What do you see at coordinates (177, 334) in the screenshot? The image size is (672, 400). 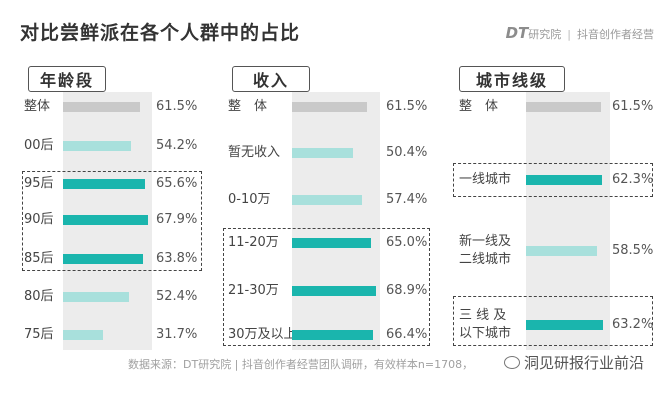 I see `value-label: 31.7%` at bounding box center [177, 334].